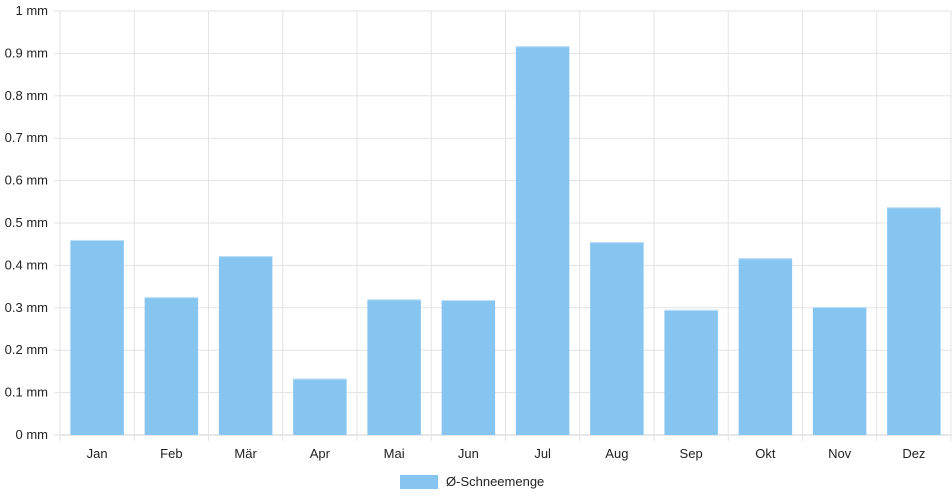  What do you see at coordinates (616, 453) in the screenshot?
I see `x-tick-label: Aug` at bounding box center [616, 453].